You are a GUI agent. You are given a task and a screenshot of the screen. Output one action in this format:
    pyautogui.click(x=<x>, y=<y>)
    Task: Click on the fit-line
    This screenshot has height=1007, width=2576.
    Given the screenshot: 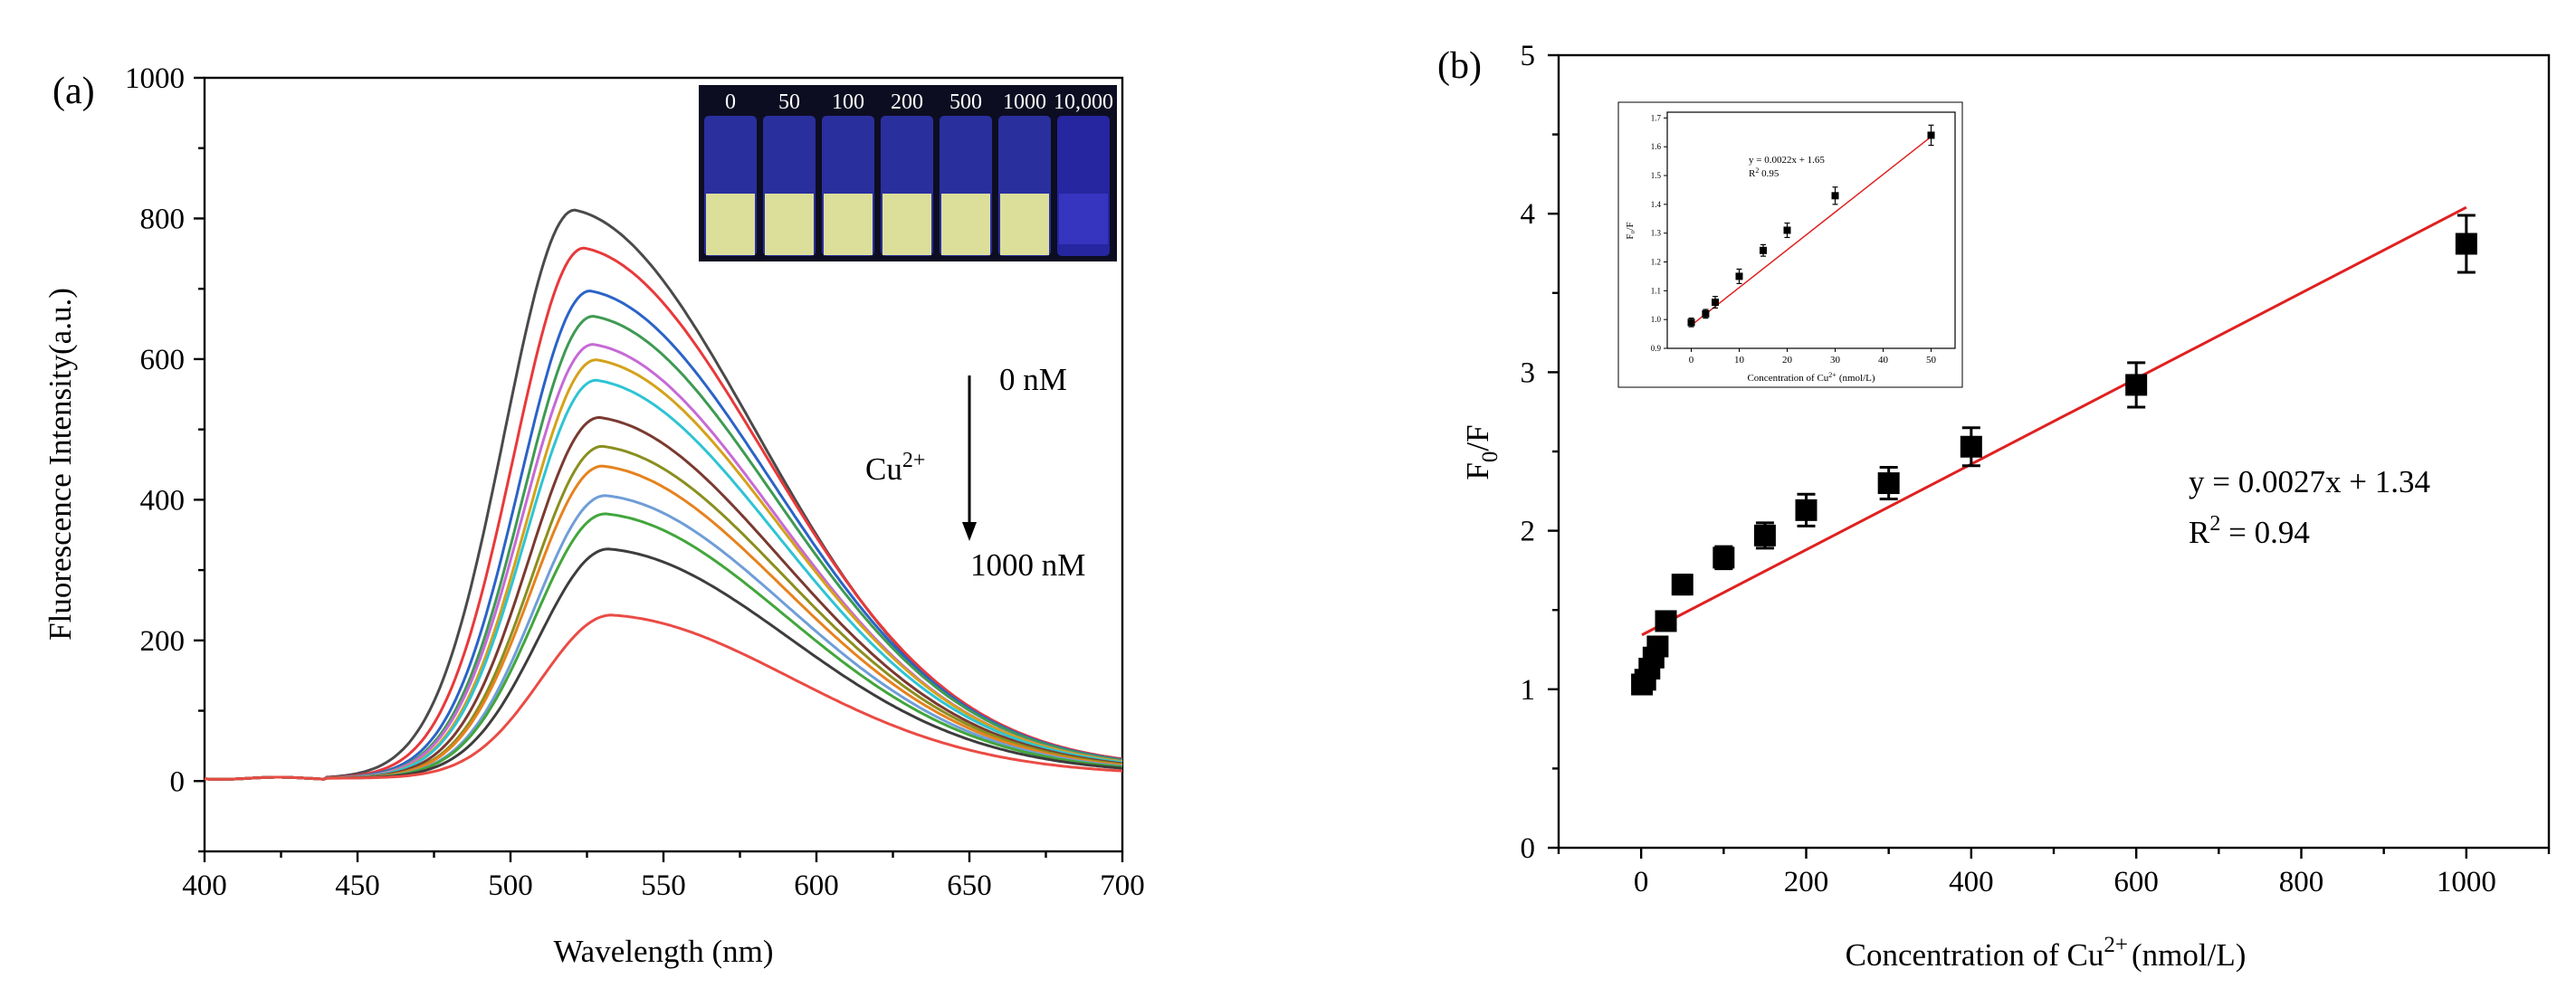 What is the action you would take?
    pyautogui.click(x=2054, y=421)
    